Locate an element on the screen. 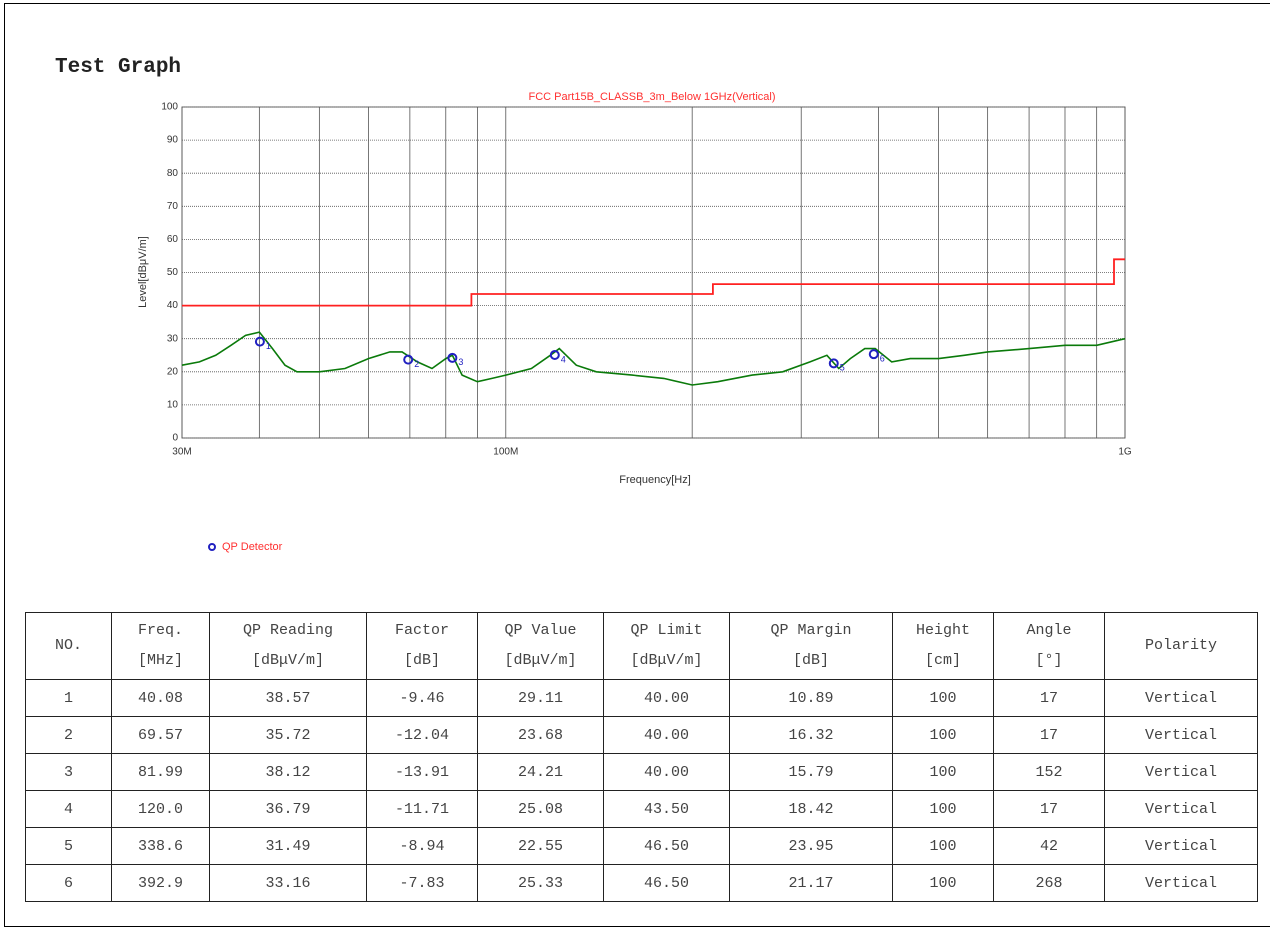 The width and height of the screenshot is (1270, 933). header-cell: Height [cm] is located at coordinates (943, 646).